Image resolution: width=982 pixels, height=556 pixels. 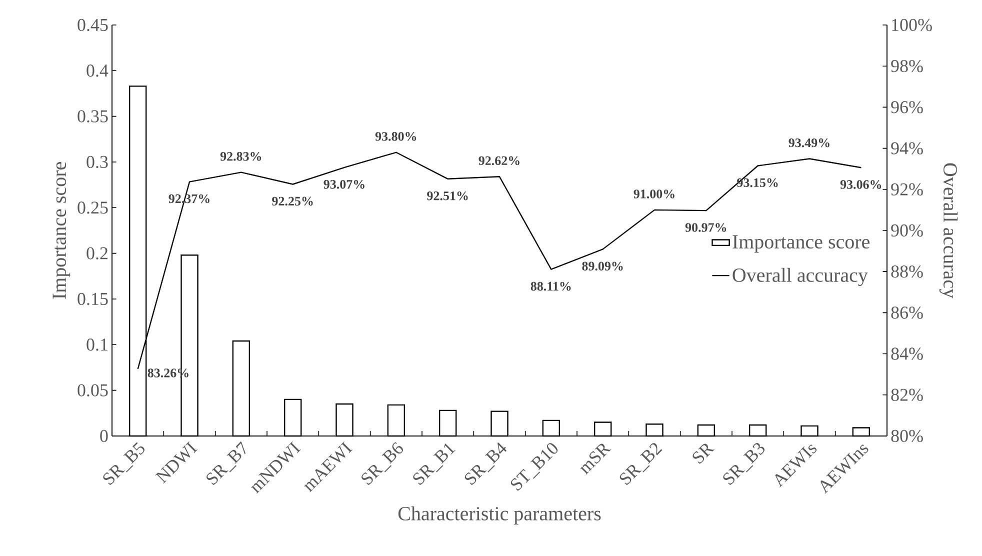 I want to click on y2-tick-label: 80%, so click(x=907, y=436).